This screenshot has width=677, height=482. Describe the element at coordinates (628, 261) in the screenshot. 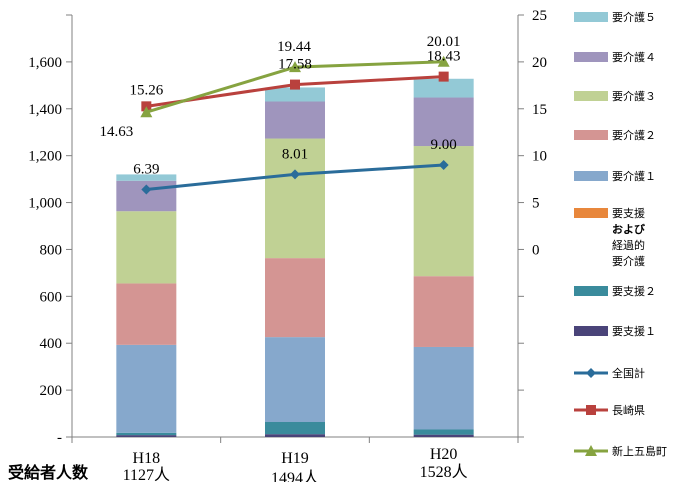

I see `legend-label: 要介護` at that location.